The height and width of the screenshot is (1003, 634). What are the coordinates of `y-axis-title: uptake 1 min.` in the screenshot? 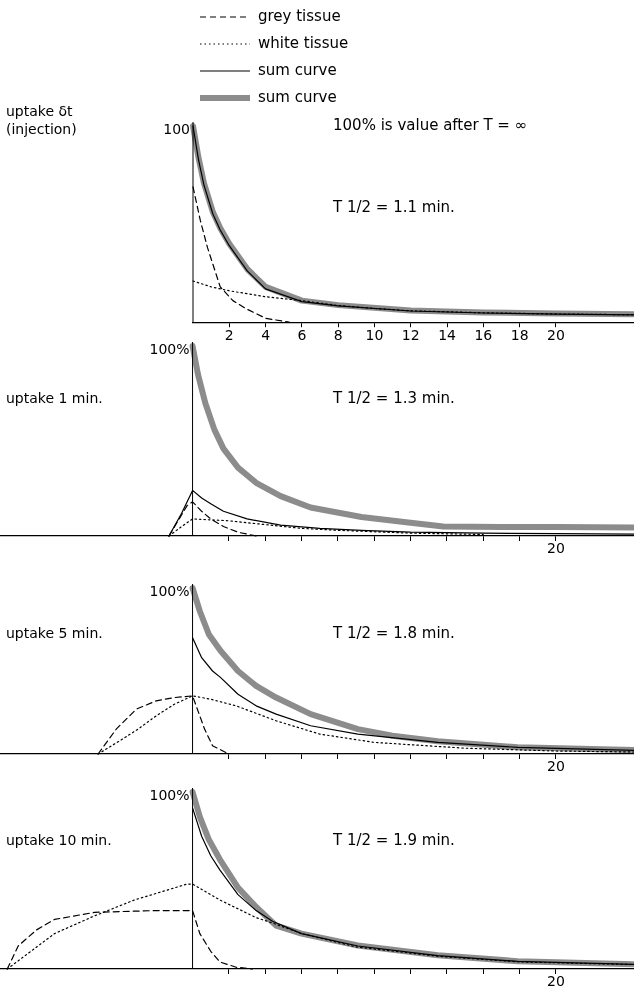 It's located at (54, 397).